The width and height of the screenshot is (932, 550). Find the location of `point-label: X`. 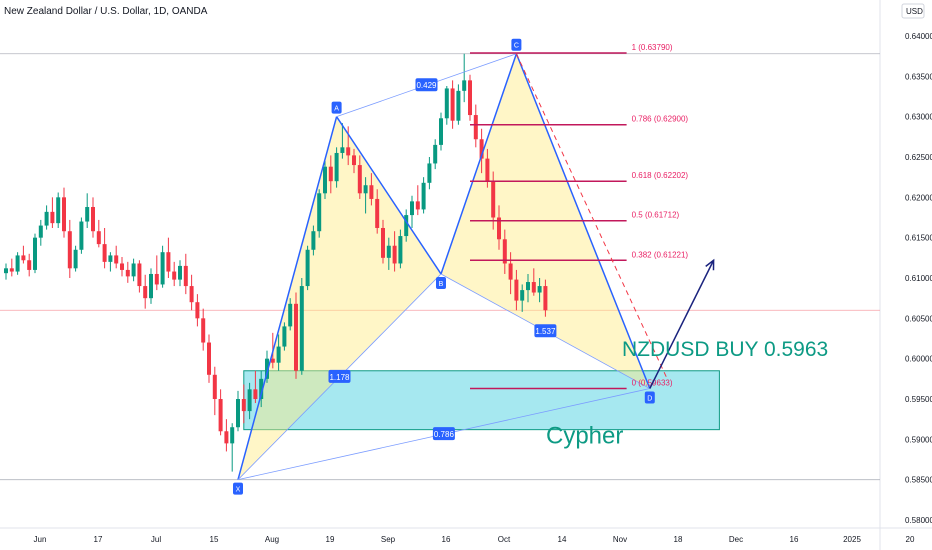

point-label: X is located at coordinates (238, 490).